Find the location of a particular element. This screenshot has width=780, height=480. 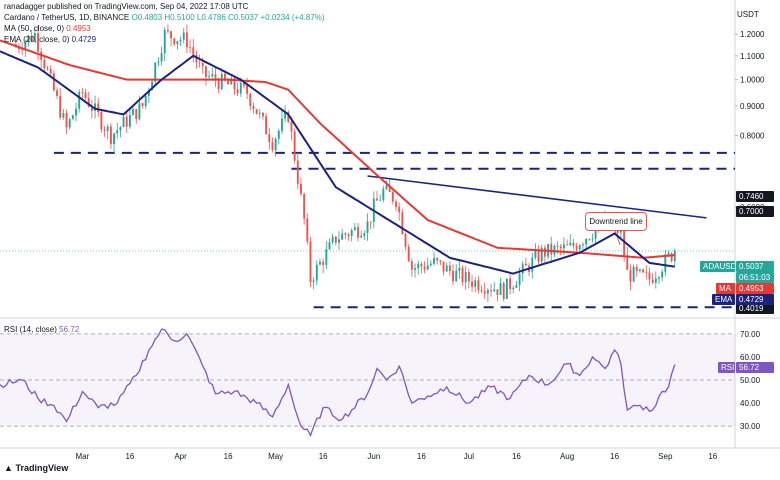

time-tick-label: Jul is located at coordinates (469, 456).